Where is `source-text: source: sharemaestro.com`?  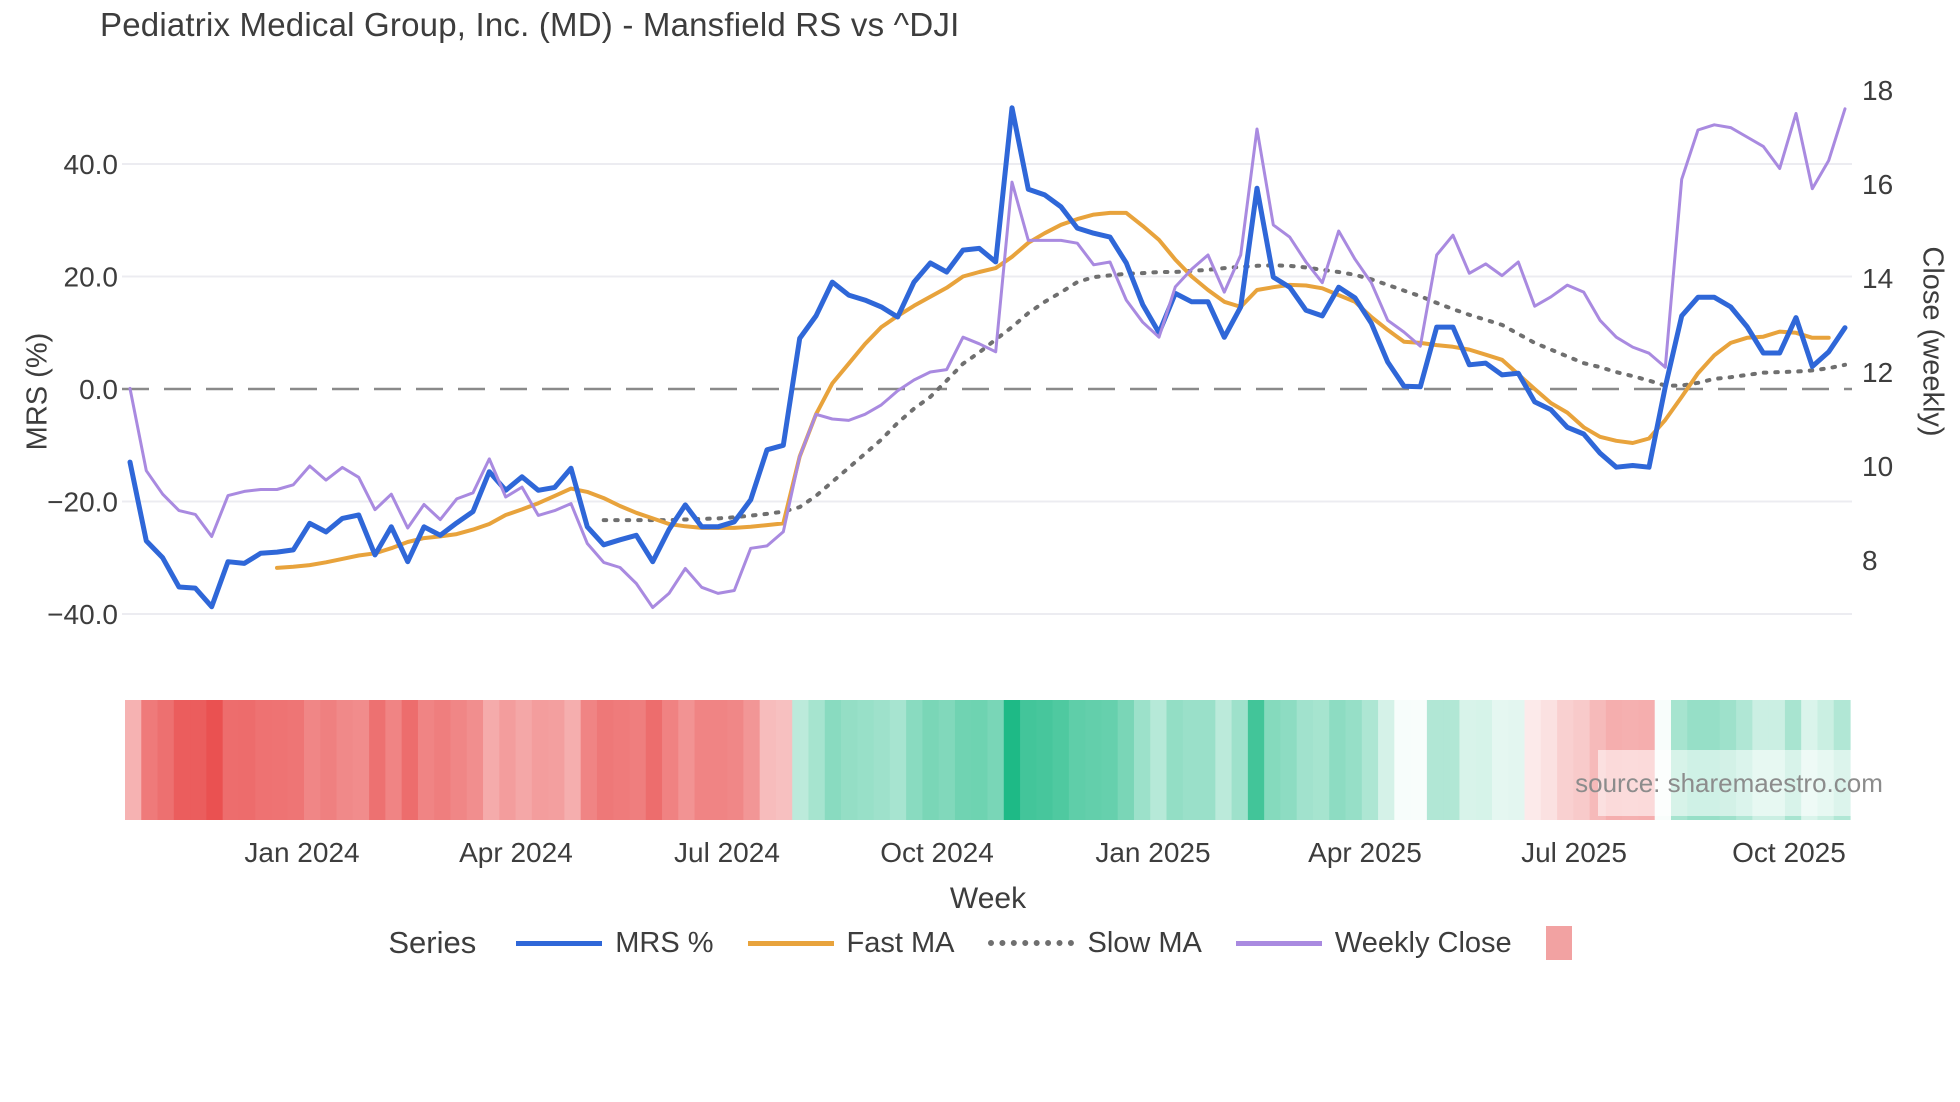
source-text: source: sharemaestro.com is located at coordinates (1729, 782).